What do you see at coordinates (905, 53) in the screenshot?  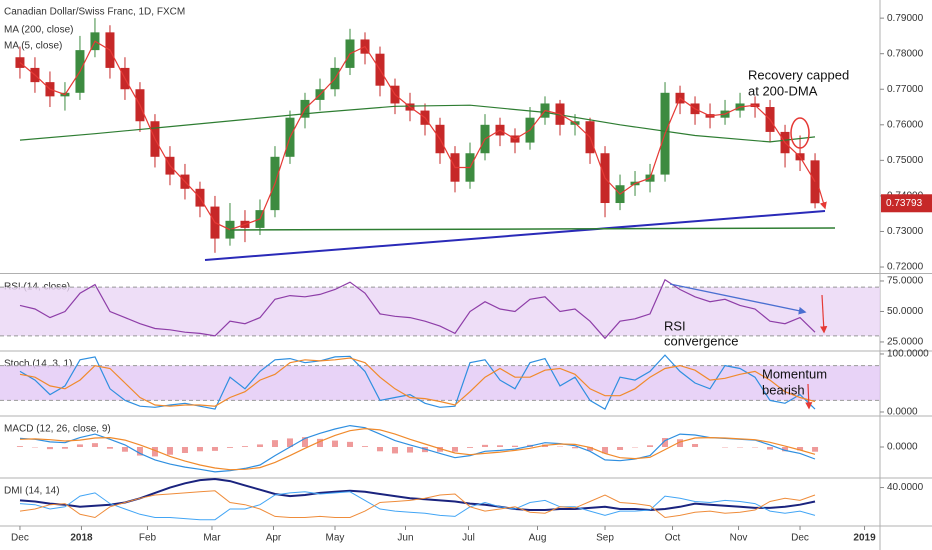 I see `y-tick-label: 0.78000` at bounding box center [905, 53].